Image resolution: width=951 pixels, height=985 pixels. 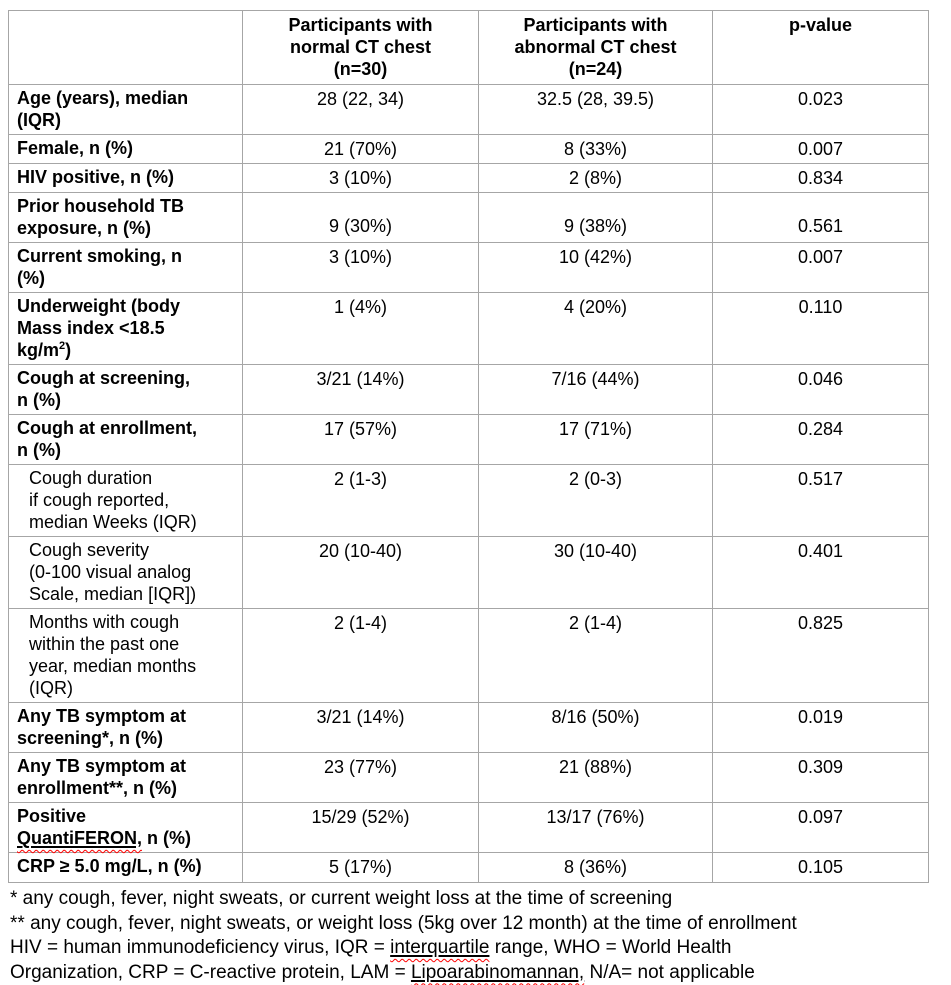 I want to click on normal-ct-value: 15/29 (52%), so click(x=361, y=828).